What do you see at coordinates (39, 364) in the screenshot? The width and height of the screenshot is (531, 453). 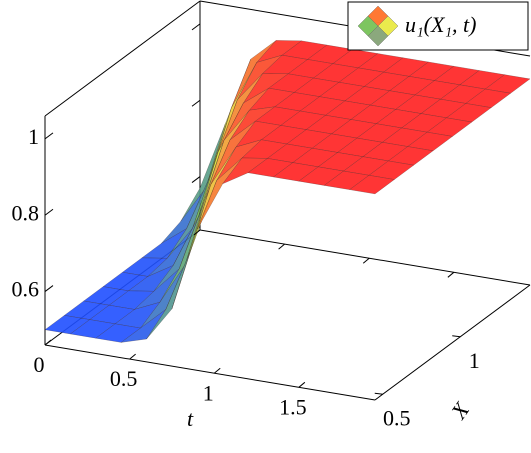 I see `t-tick-label: 0` at bounding box center [39, 364].